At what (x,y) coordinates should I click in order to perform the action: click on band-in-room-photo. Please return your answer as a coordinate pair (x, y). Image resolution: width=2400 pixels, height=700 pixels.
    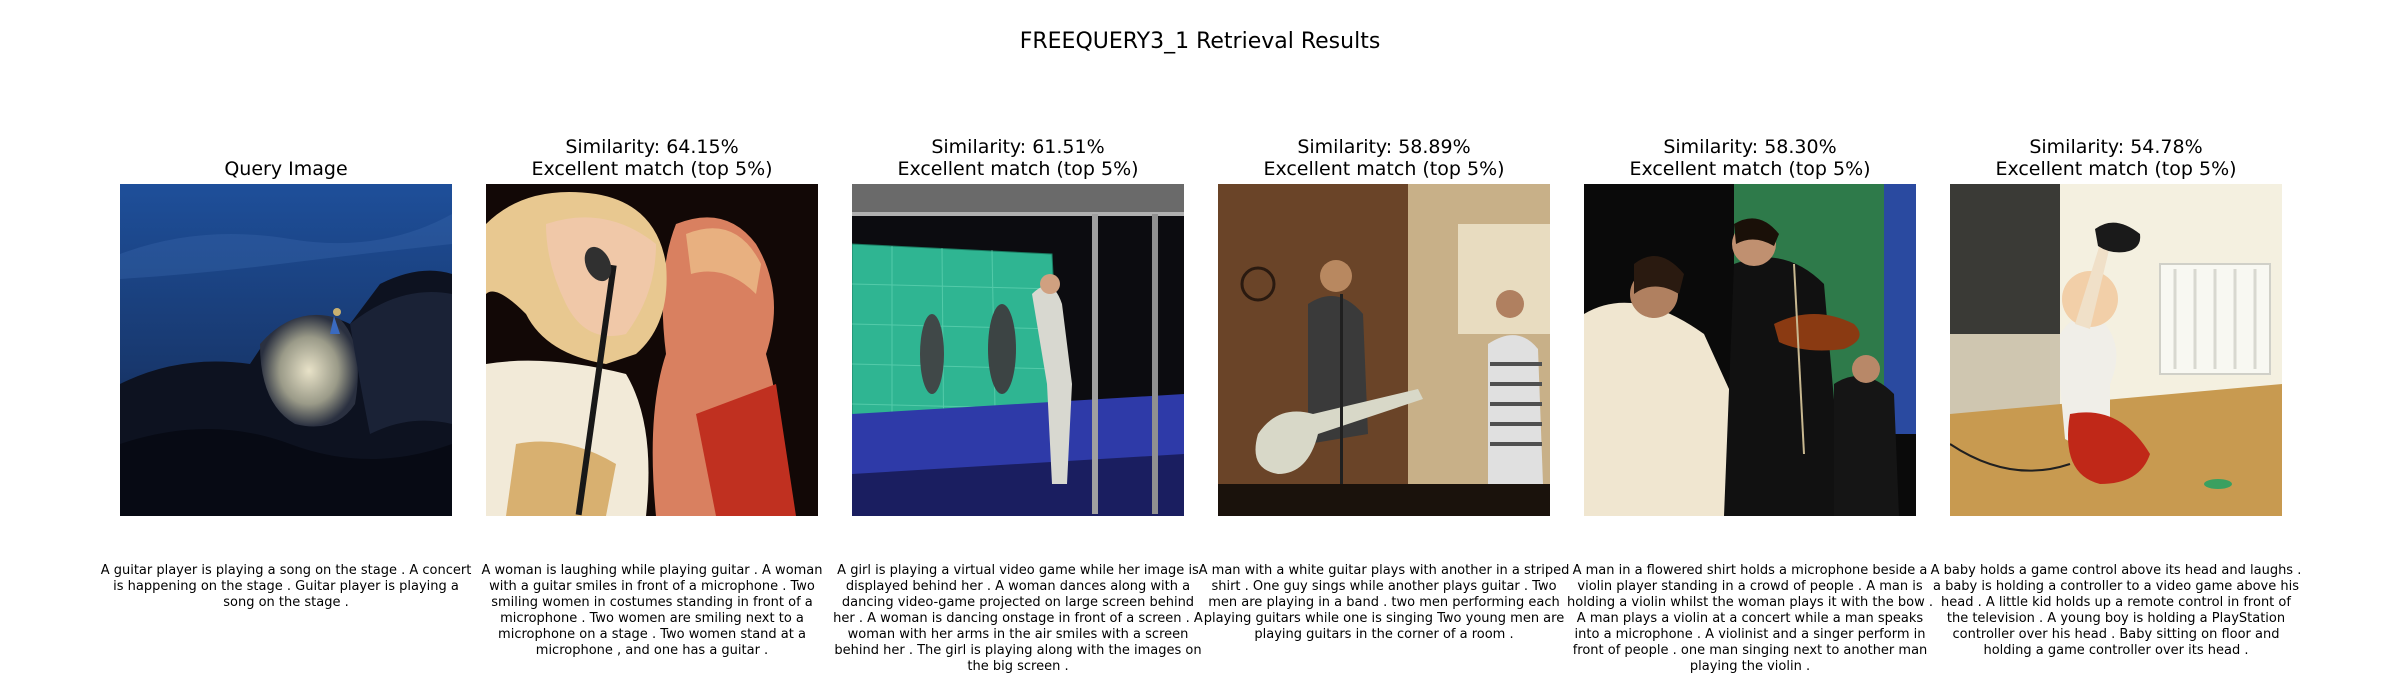
    Looking at the image, I should click on (1384, 350).